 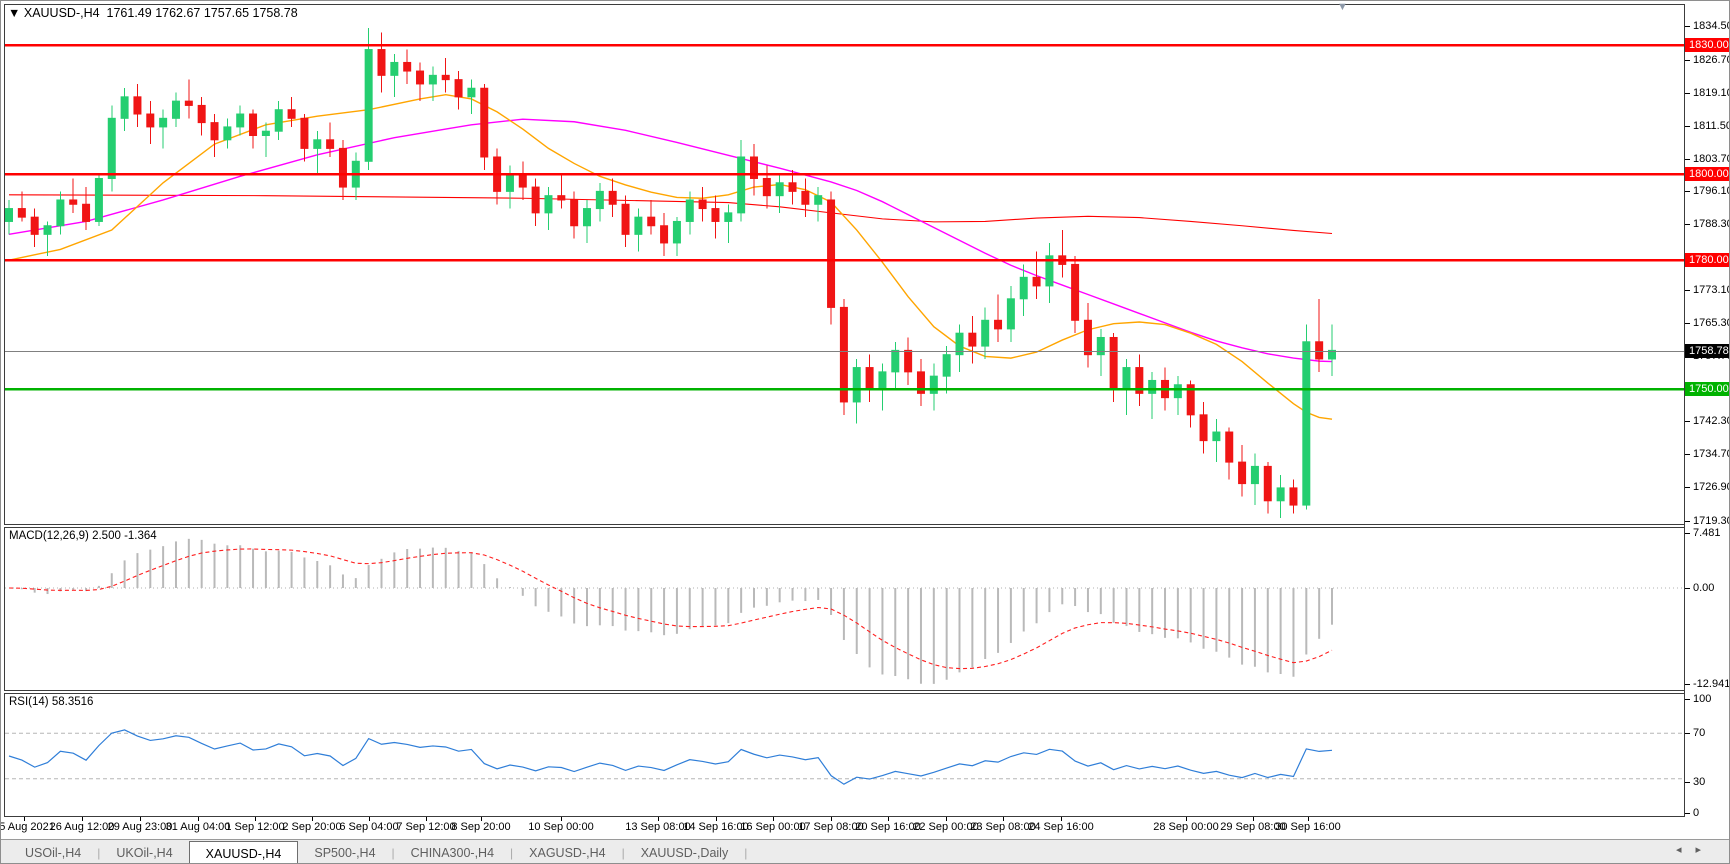 I want to click on price-tick-label: 1788.30, so click(x=1711, y=224).